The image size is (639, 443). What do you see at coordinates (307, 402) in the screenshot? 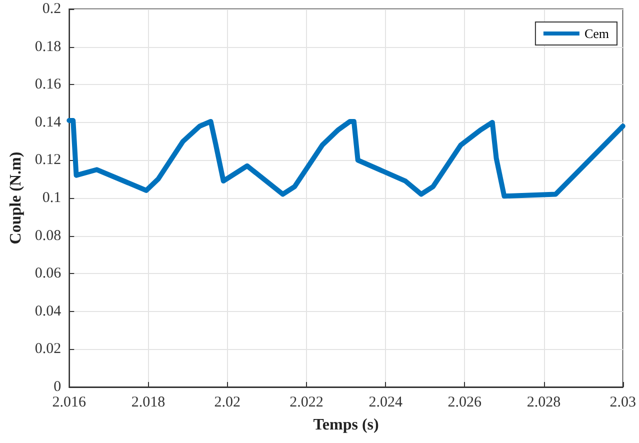
I see `x-tick-label: 2.022` at bounding box center [307, 402].